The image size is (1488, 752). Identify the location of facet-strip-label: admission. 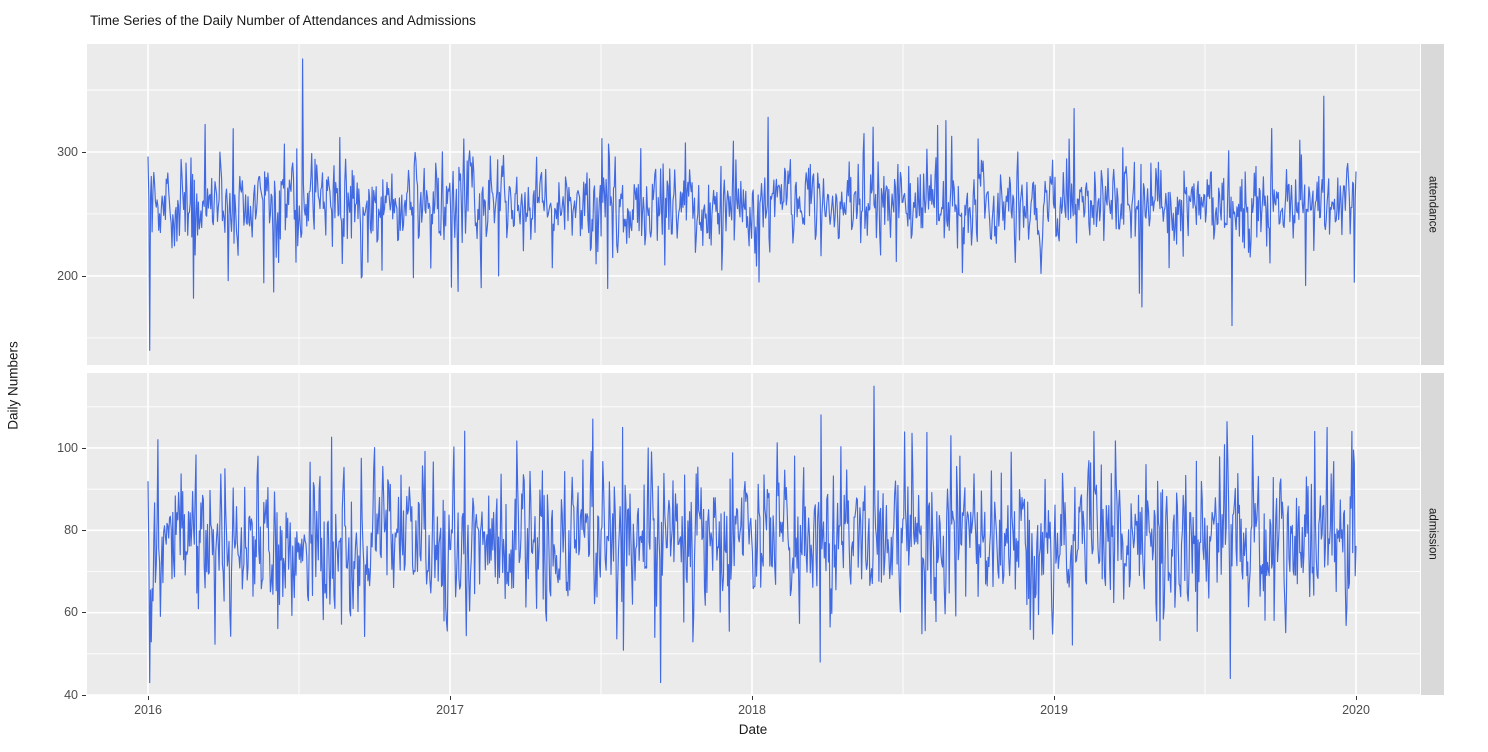
(1432, 534).